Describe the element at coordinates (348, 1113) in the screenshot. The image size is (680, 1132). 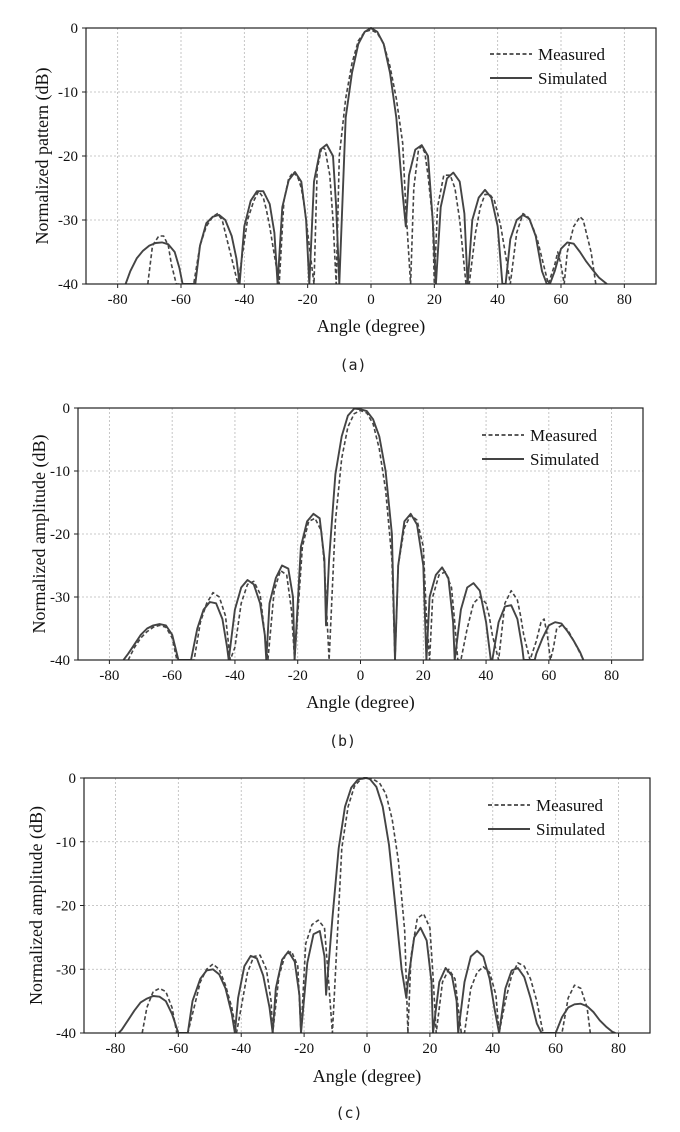
I see `chart-caption: (c)` at that location.